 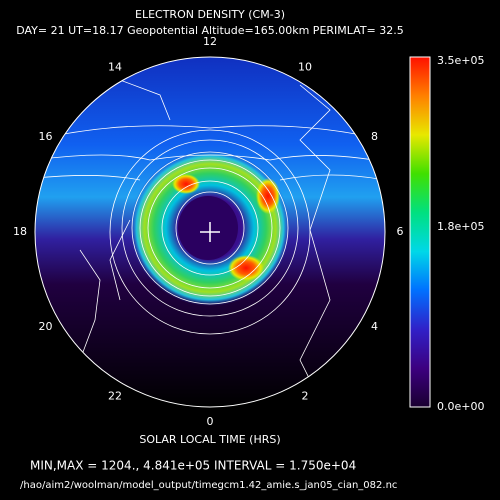 I want to click on pole-marker, so click(x=210, y=232).